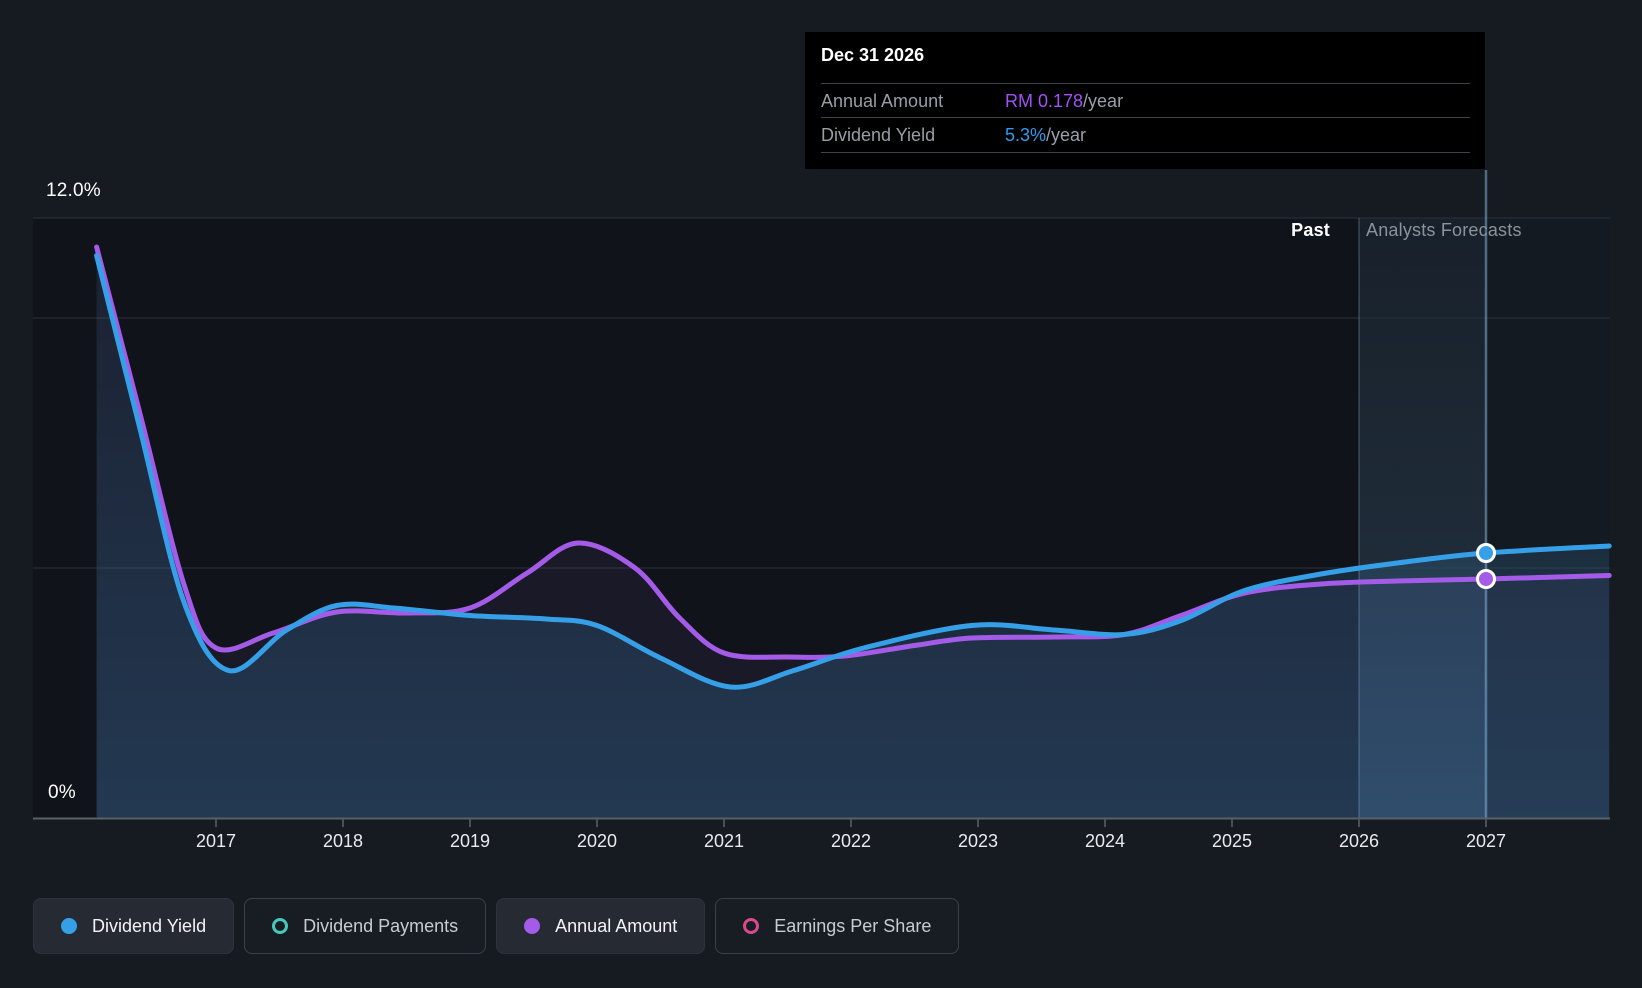 This screenshot has width=1642, height=988. Describe the element at coordinates (851, 823) in the screenshot. I see `x-axis-ticks` at that location.